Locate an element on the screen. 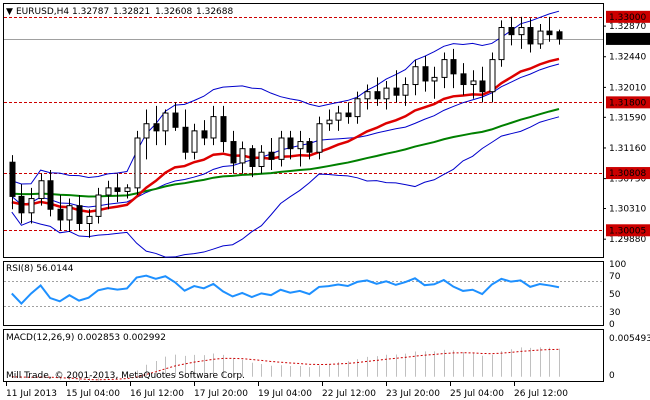 This screenshot has height=400, width=650. macd-label: MACD(12,26,9) 0.002853 0.002992 is located at coordinates (86, 338).